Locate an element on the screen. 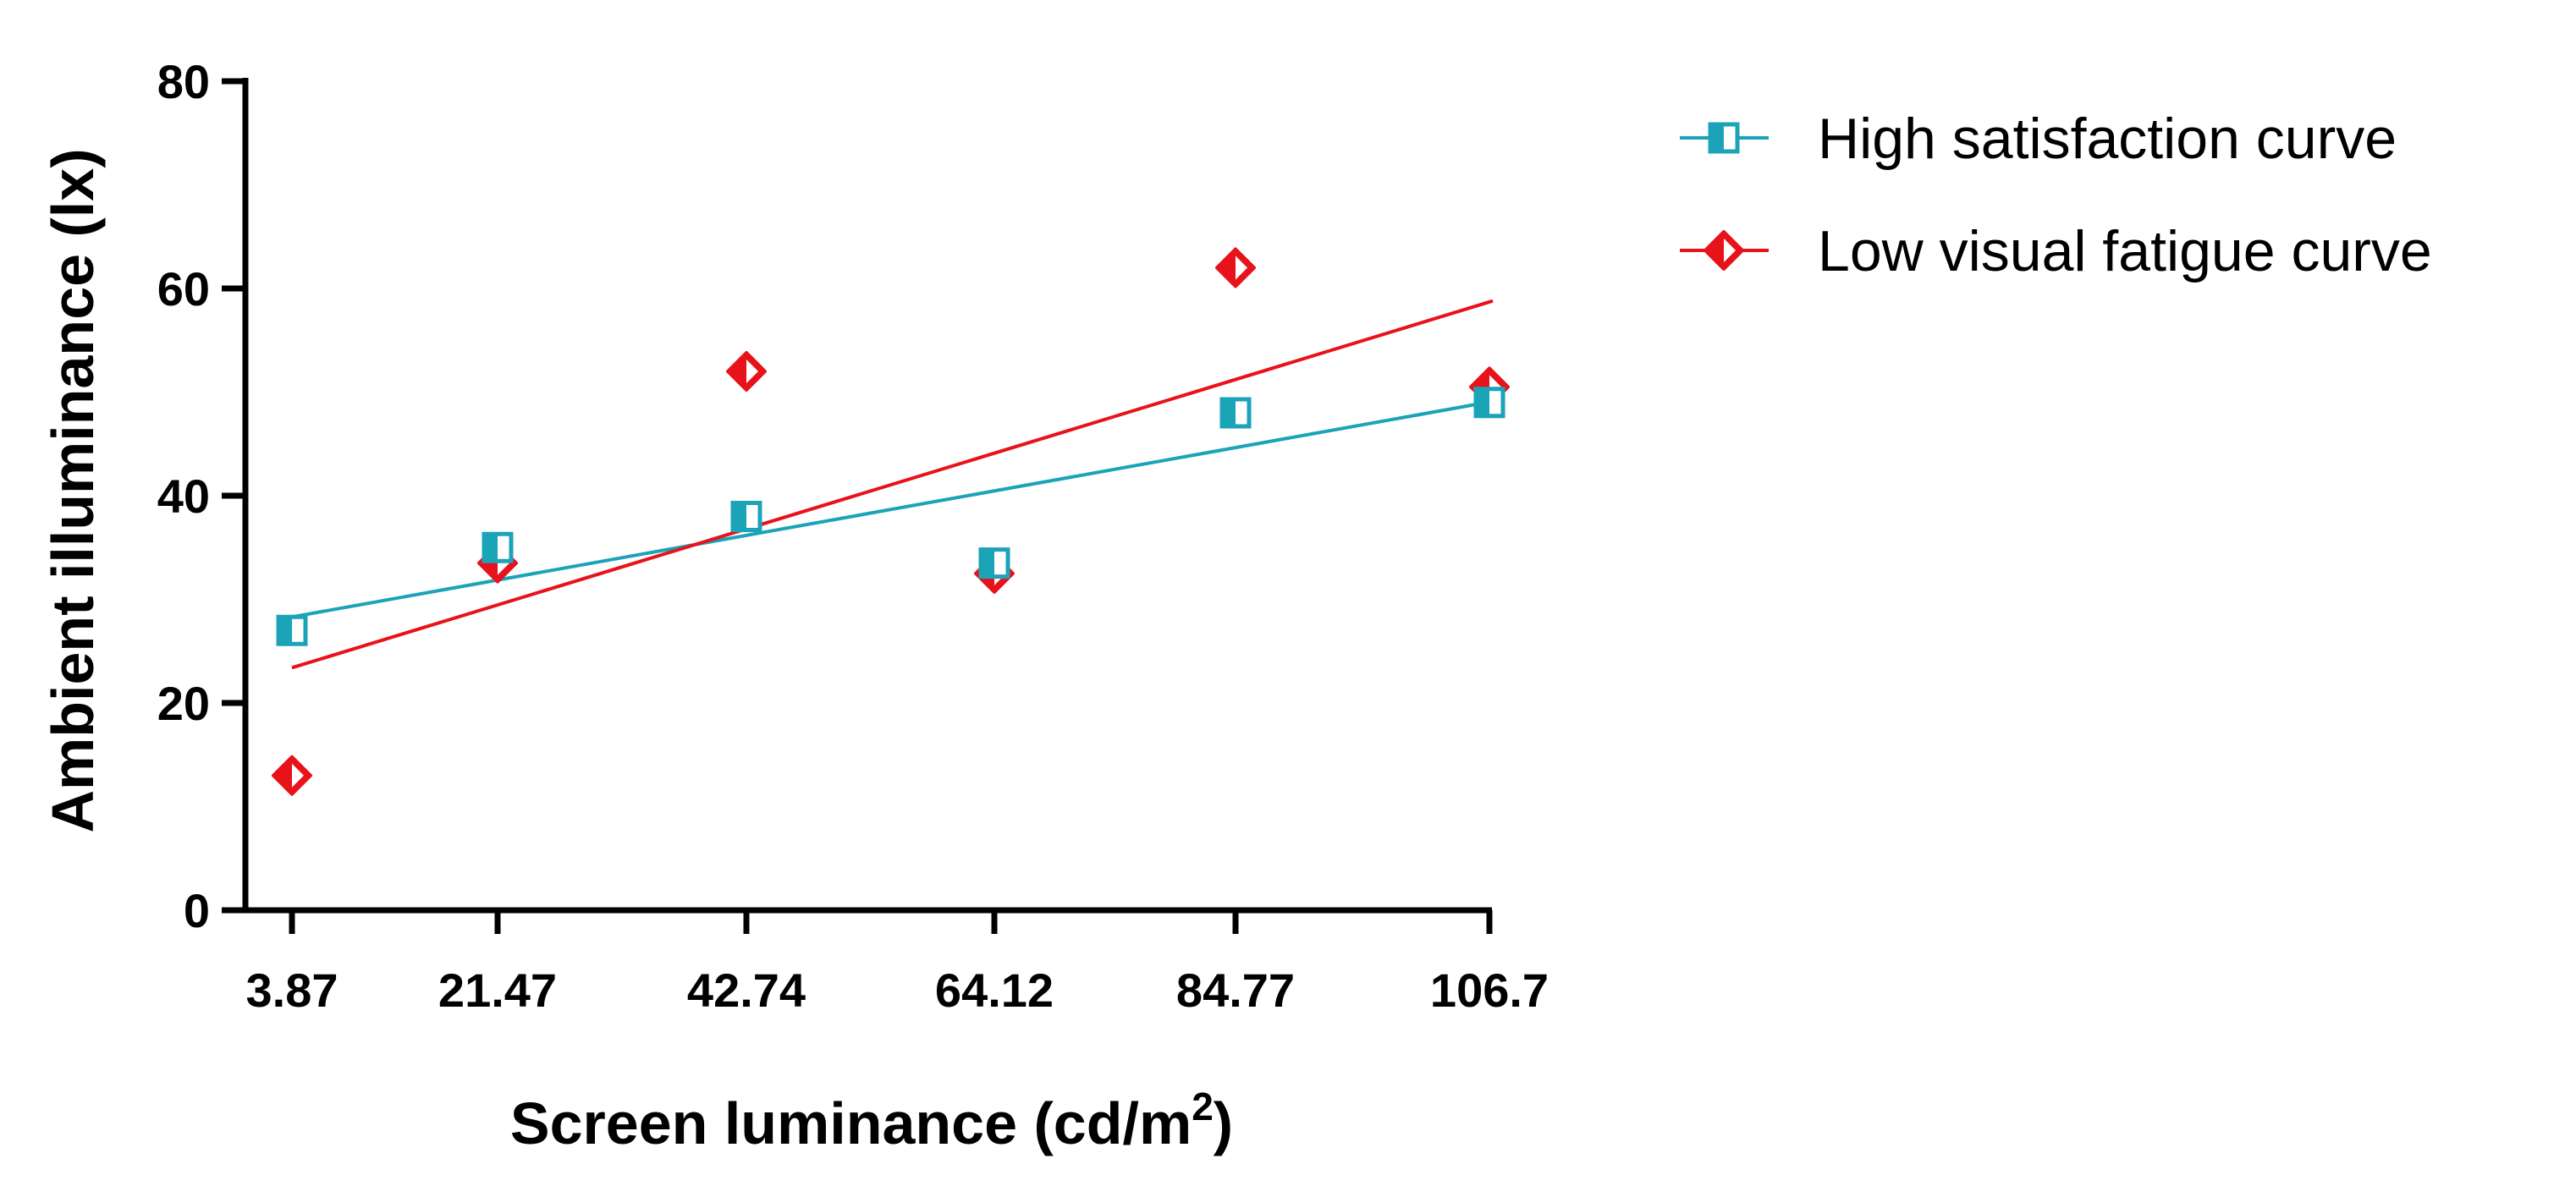 Image resolution: width=2576 pixels, height=1197 pixels. x-tick-label: 64.12 is located at coordinates (994, 991).